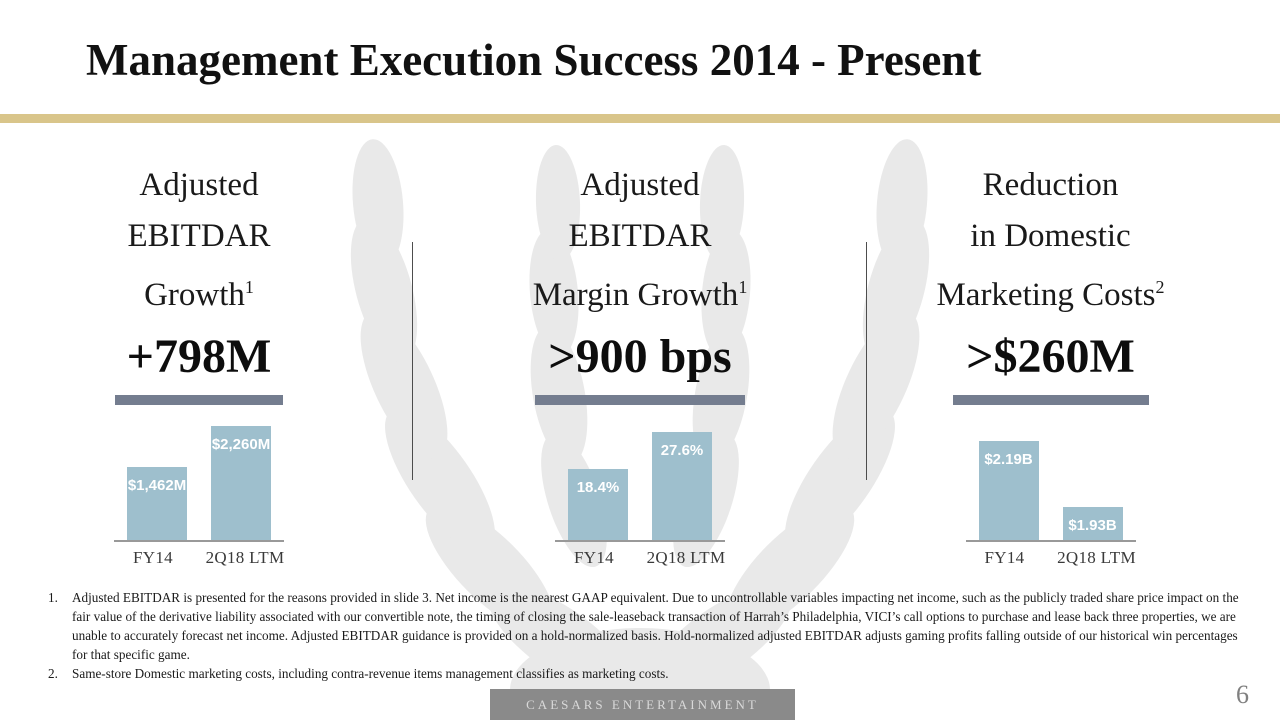 The width and height of the screenshot is (1280, 720). What do you see at coordinates (682, 450) in the screenshot?
I see `bar-value-label: 27.6%` at bounding box center [682, 450].